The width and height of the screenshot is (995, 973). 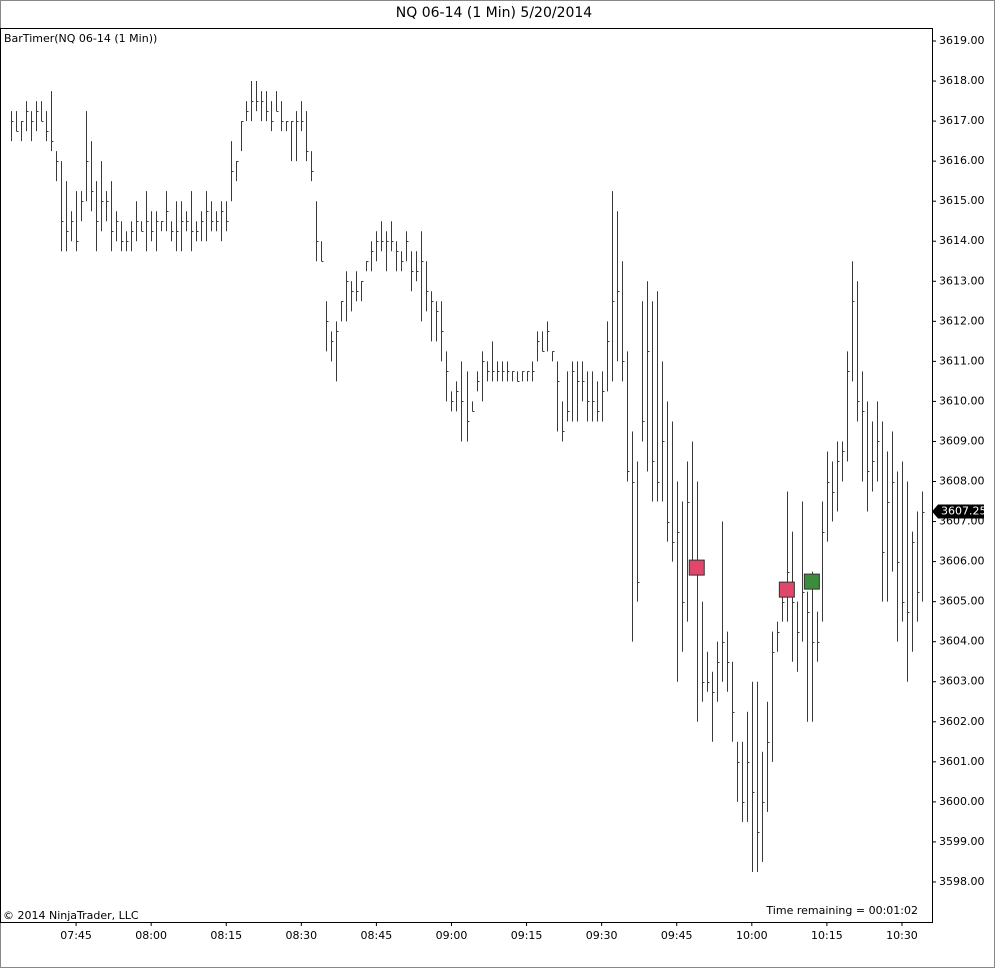 I want to click on chart-title: NQ 06-14 (1 Min) 5/20/2014, so click(x=494, y=13).